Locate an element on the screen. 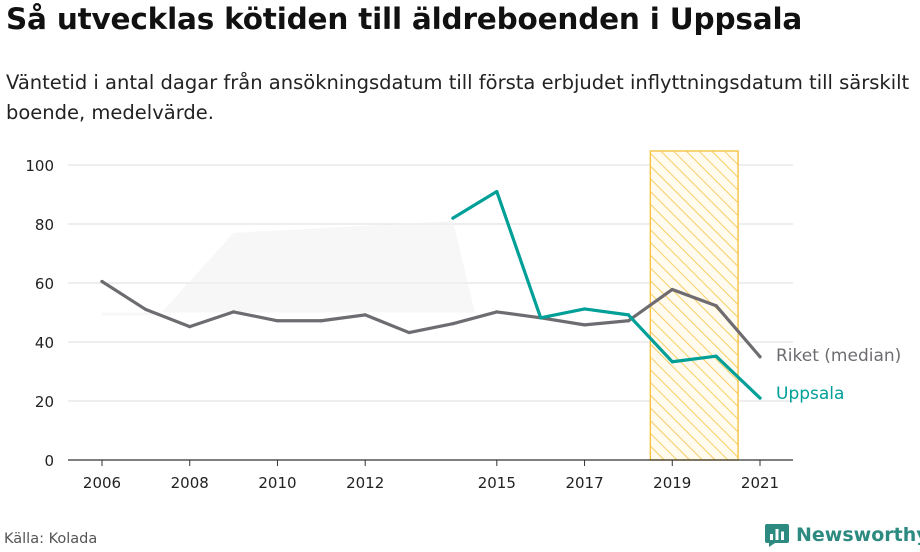 This screenshot has height=552, width=920. x-tick-label: 2010 is located at coordinates (277, 483).